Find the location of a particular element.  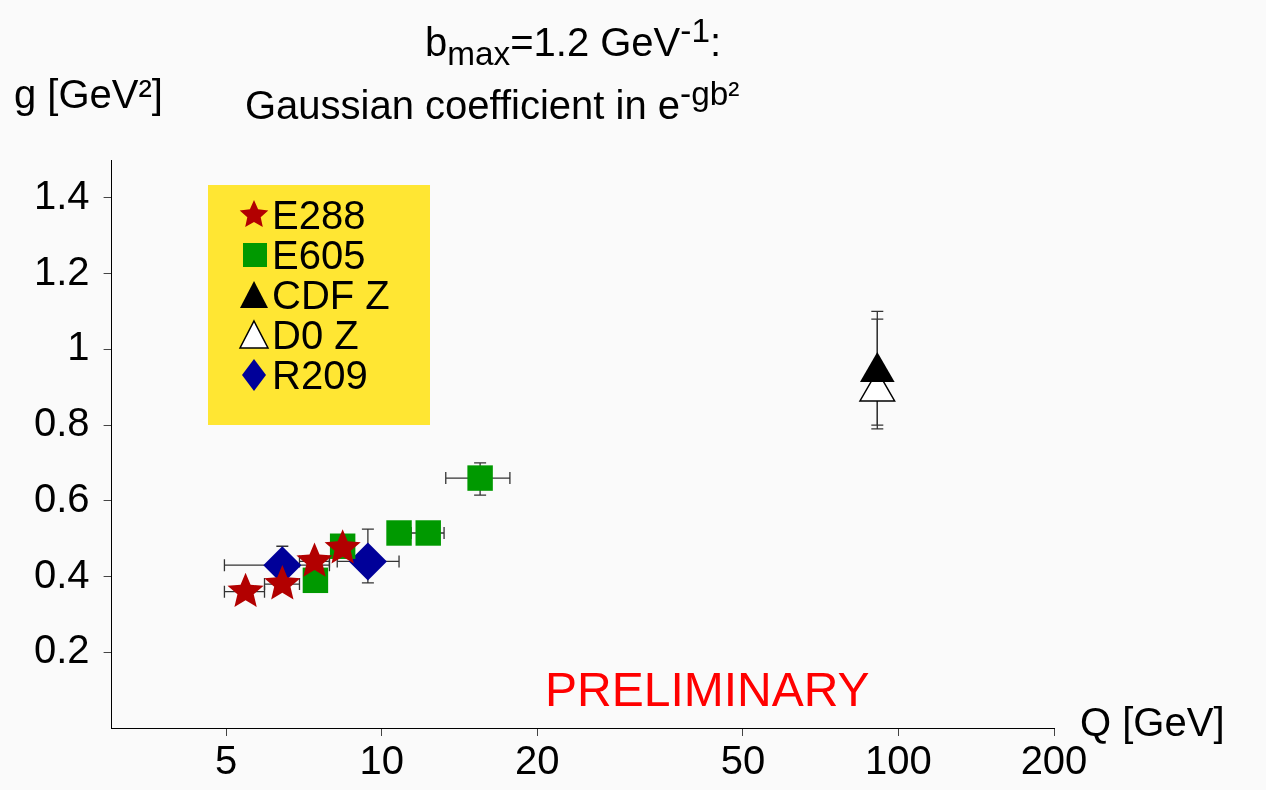

y-tick-label: 1.4 is located at coordinates (62, 194).